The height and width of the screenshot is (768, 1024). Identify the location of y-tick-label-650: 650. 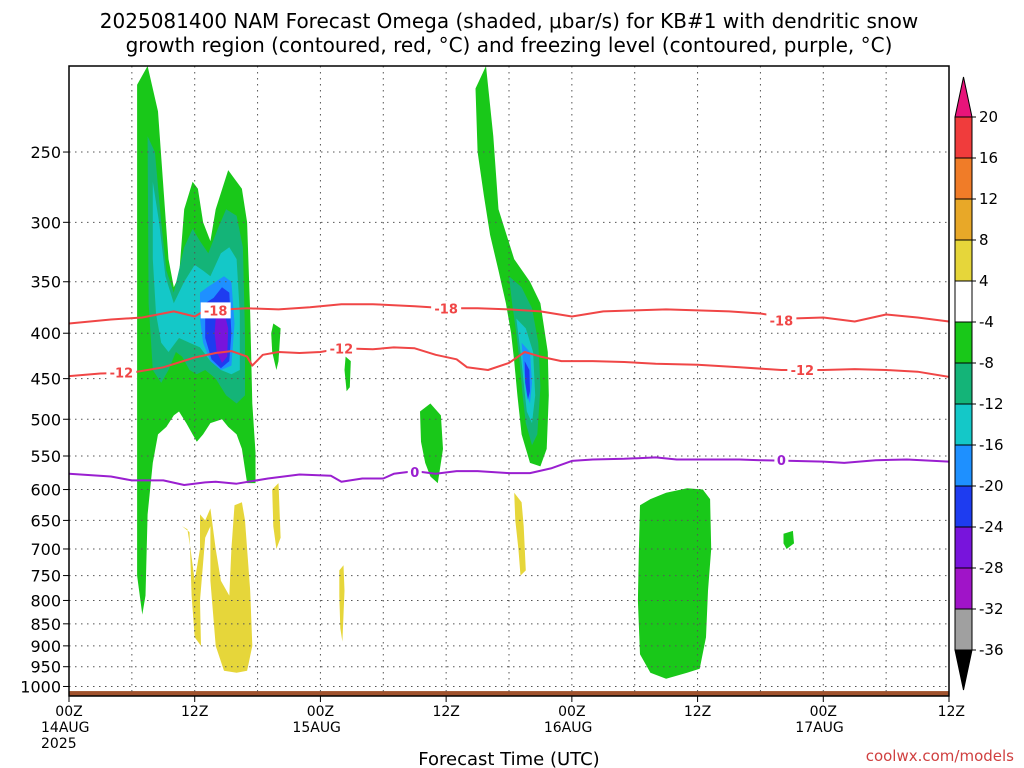
(45, 520).